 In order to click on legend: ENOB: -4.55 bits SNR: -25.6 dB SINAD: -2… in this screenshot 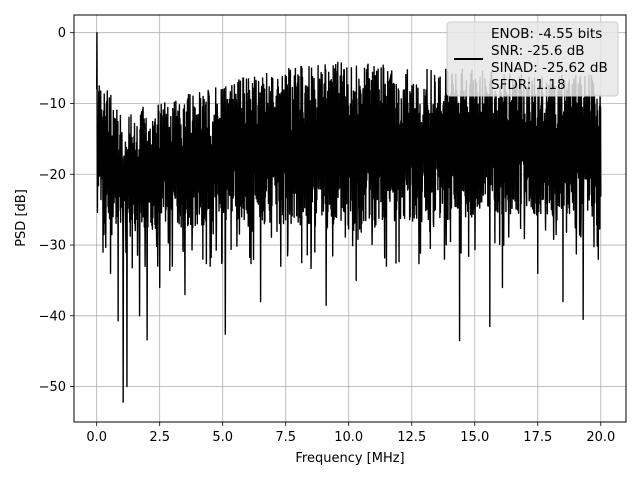, I will do `click(532, 59)`.